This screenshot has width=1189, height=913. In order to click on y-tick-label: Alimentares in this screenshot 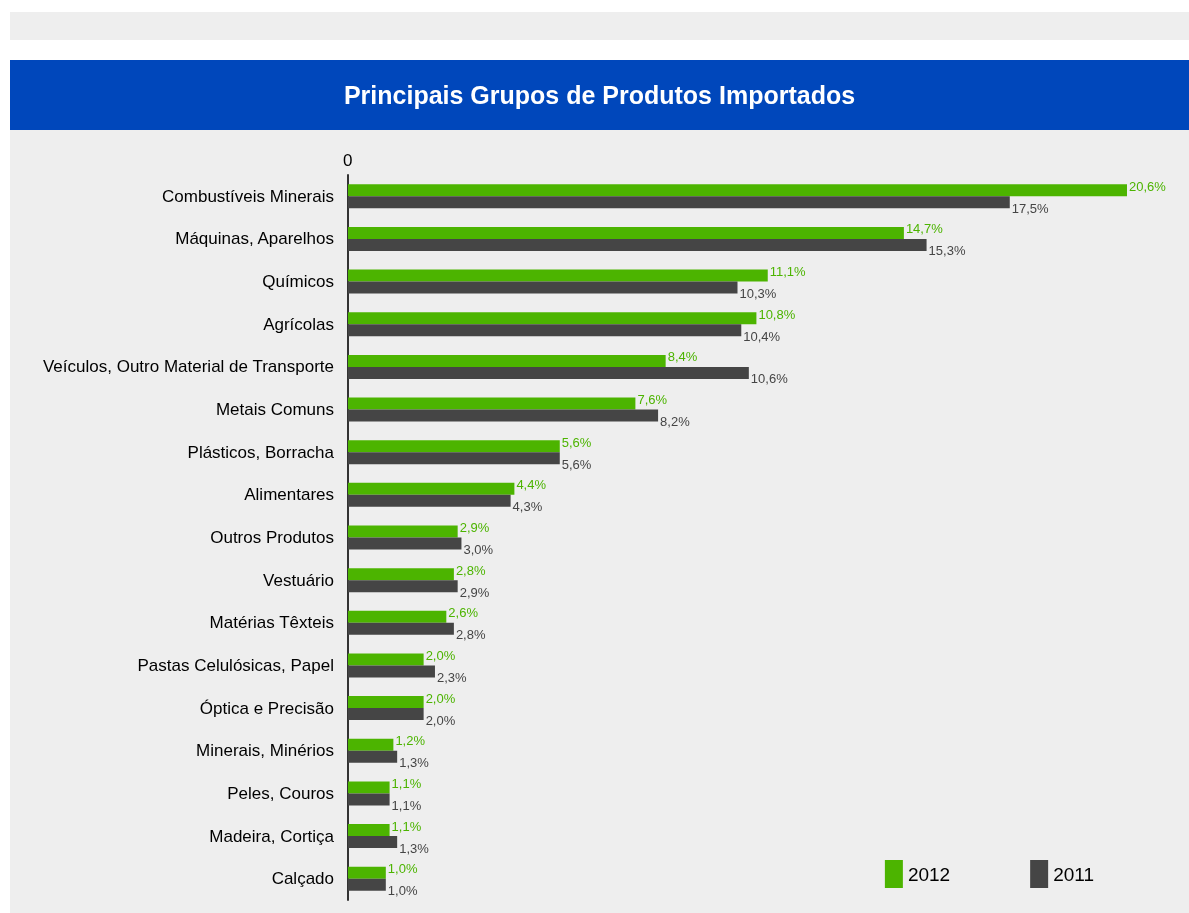, I will do `click(289, 495)`.